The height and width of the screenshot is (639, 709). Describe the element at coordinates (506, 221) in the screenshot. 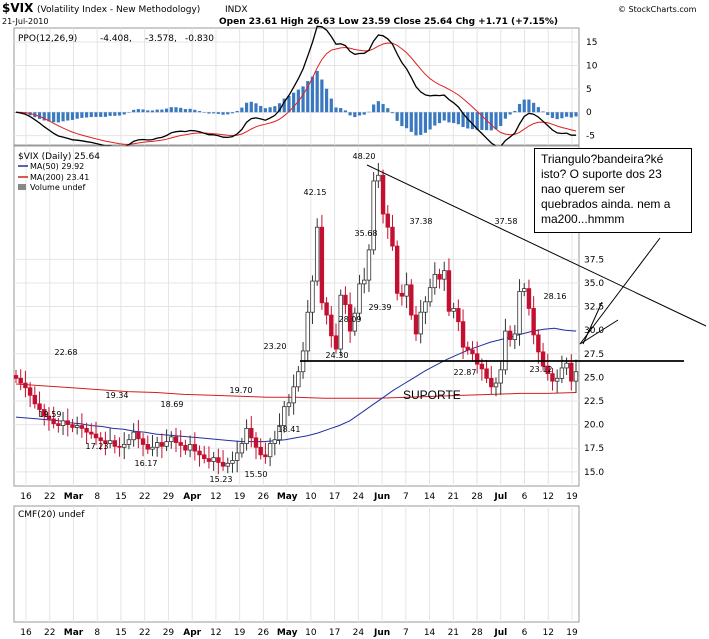

I see `price-annotation: 37.58` at that location.